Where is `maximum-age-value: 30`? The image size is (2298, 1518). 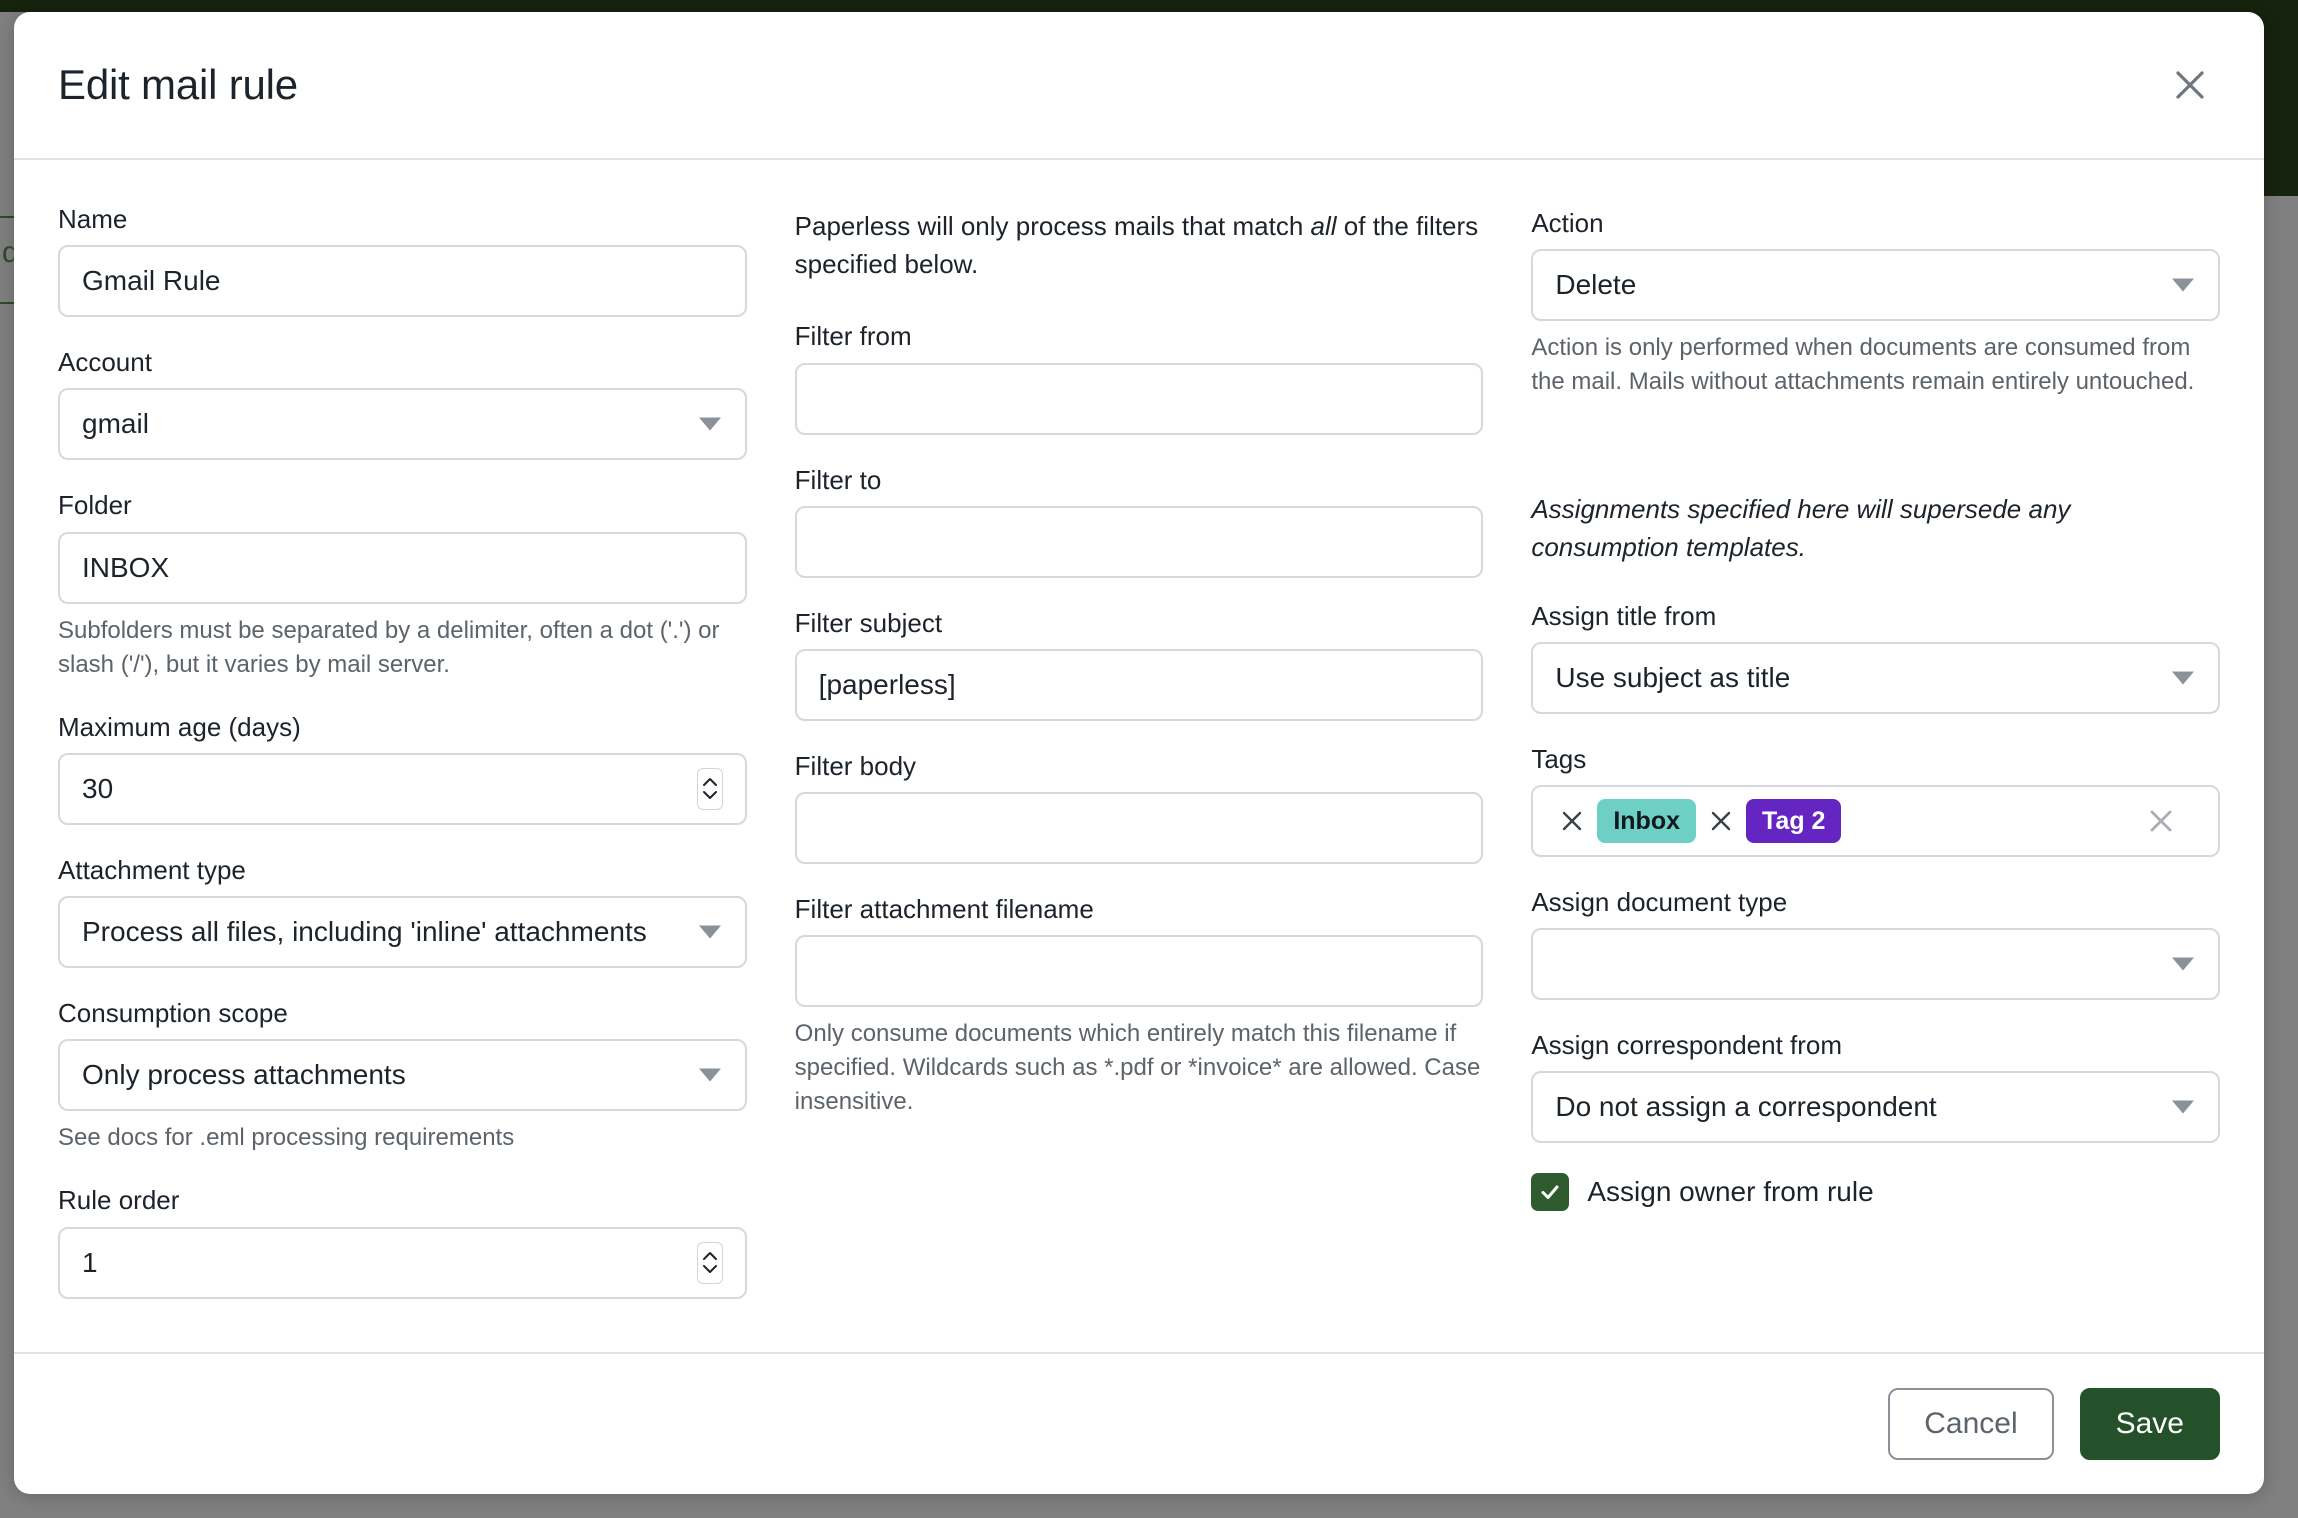
maximum-age-value: 30 is located at coordinates (98, 788).